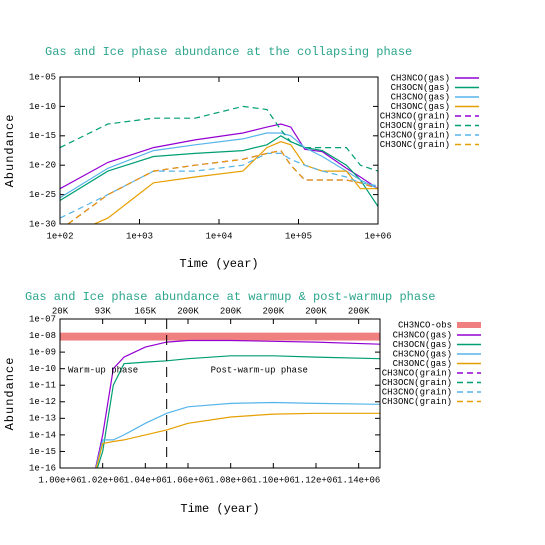 Image resolution: width=545 pixels, height=545 pixels. What do you see at coordinates (145, 480) in the screenshot?
I see `x-tick-label: 1.04e+06` at bounding box center [145, 480].